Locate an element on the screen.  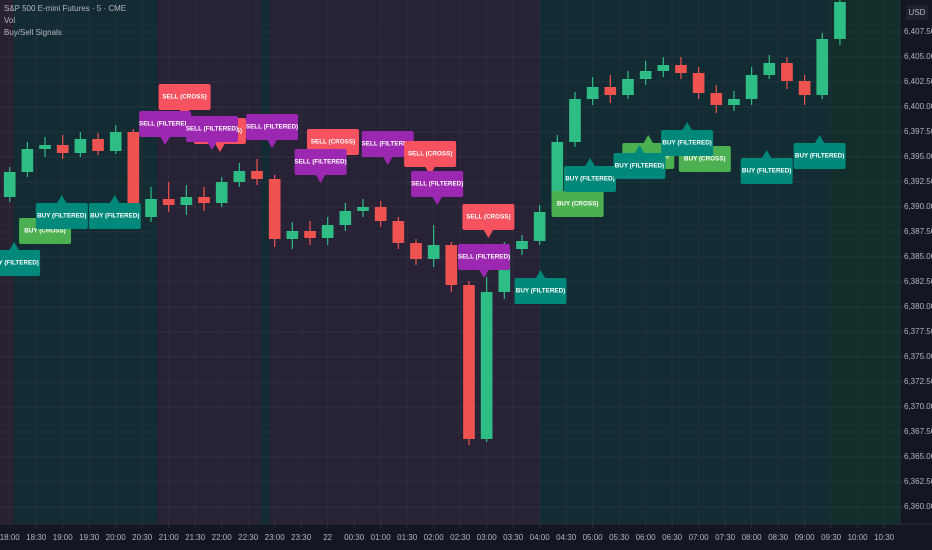
x-tick-label: 02:30 is located at coordinates (460, 537).